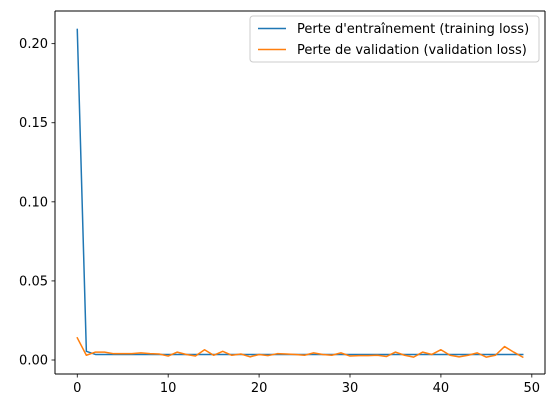 The image size is (556, 413). What do you see at coordinates (33, 361) in the screenshot?
I see `y-tick-label: 0.00` at bounding box center [33, 361].